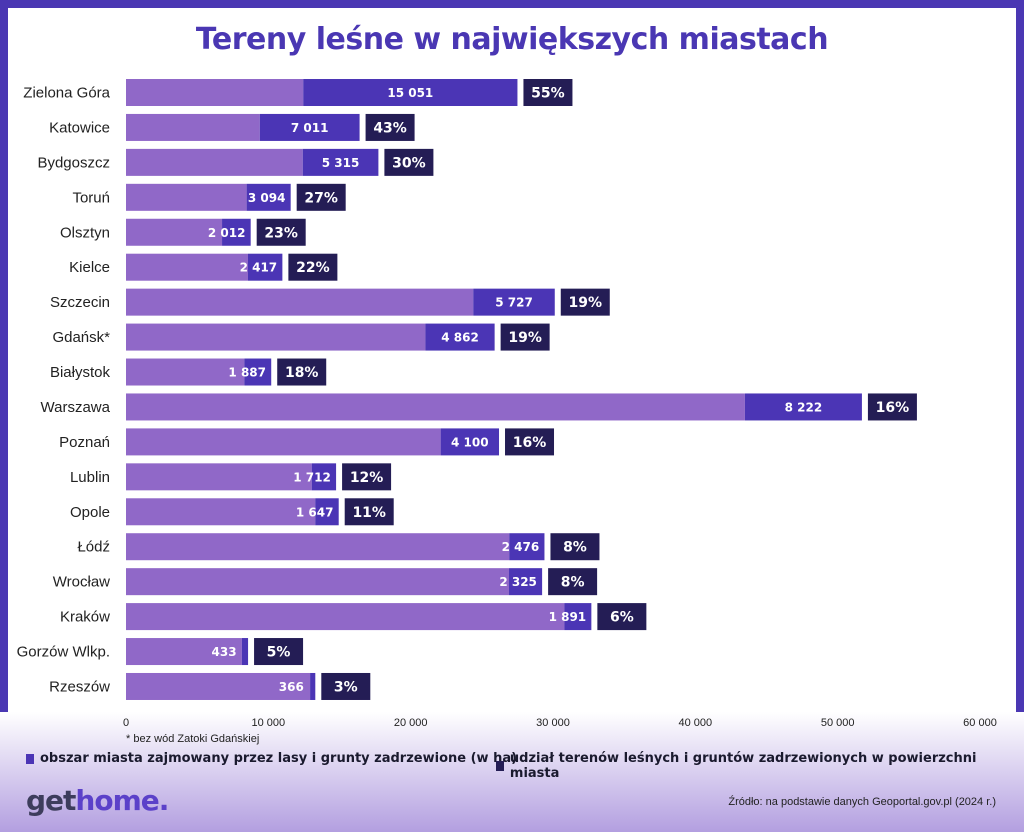 Image resolution: width=1024 pixels, height=832 pixels. What do you see at coordinates (93, 547) in the screenshot?
I see `category-label: Łódź` at bounding box center [93, 547].